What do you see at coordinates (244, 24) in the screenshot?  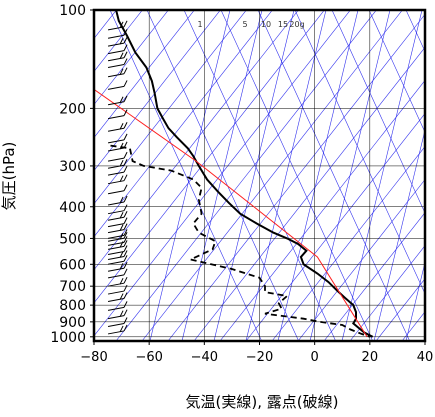 I see `mixing-ratio-label: 5` at bounding box center [244, 24].